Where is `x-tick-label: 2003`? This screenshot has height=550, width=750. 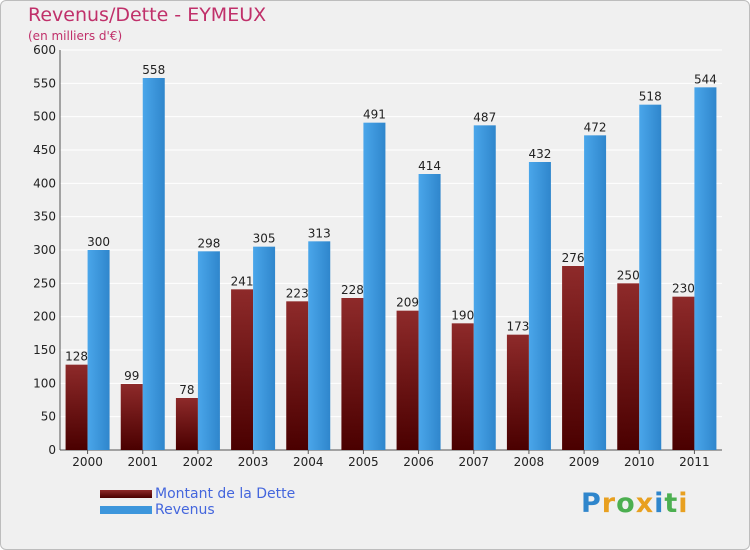 x-tick-label: 2003 is located at coordinates (253, 462).